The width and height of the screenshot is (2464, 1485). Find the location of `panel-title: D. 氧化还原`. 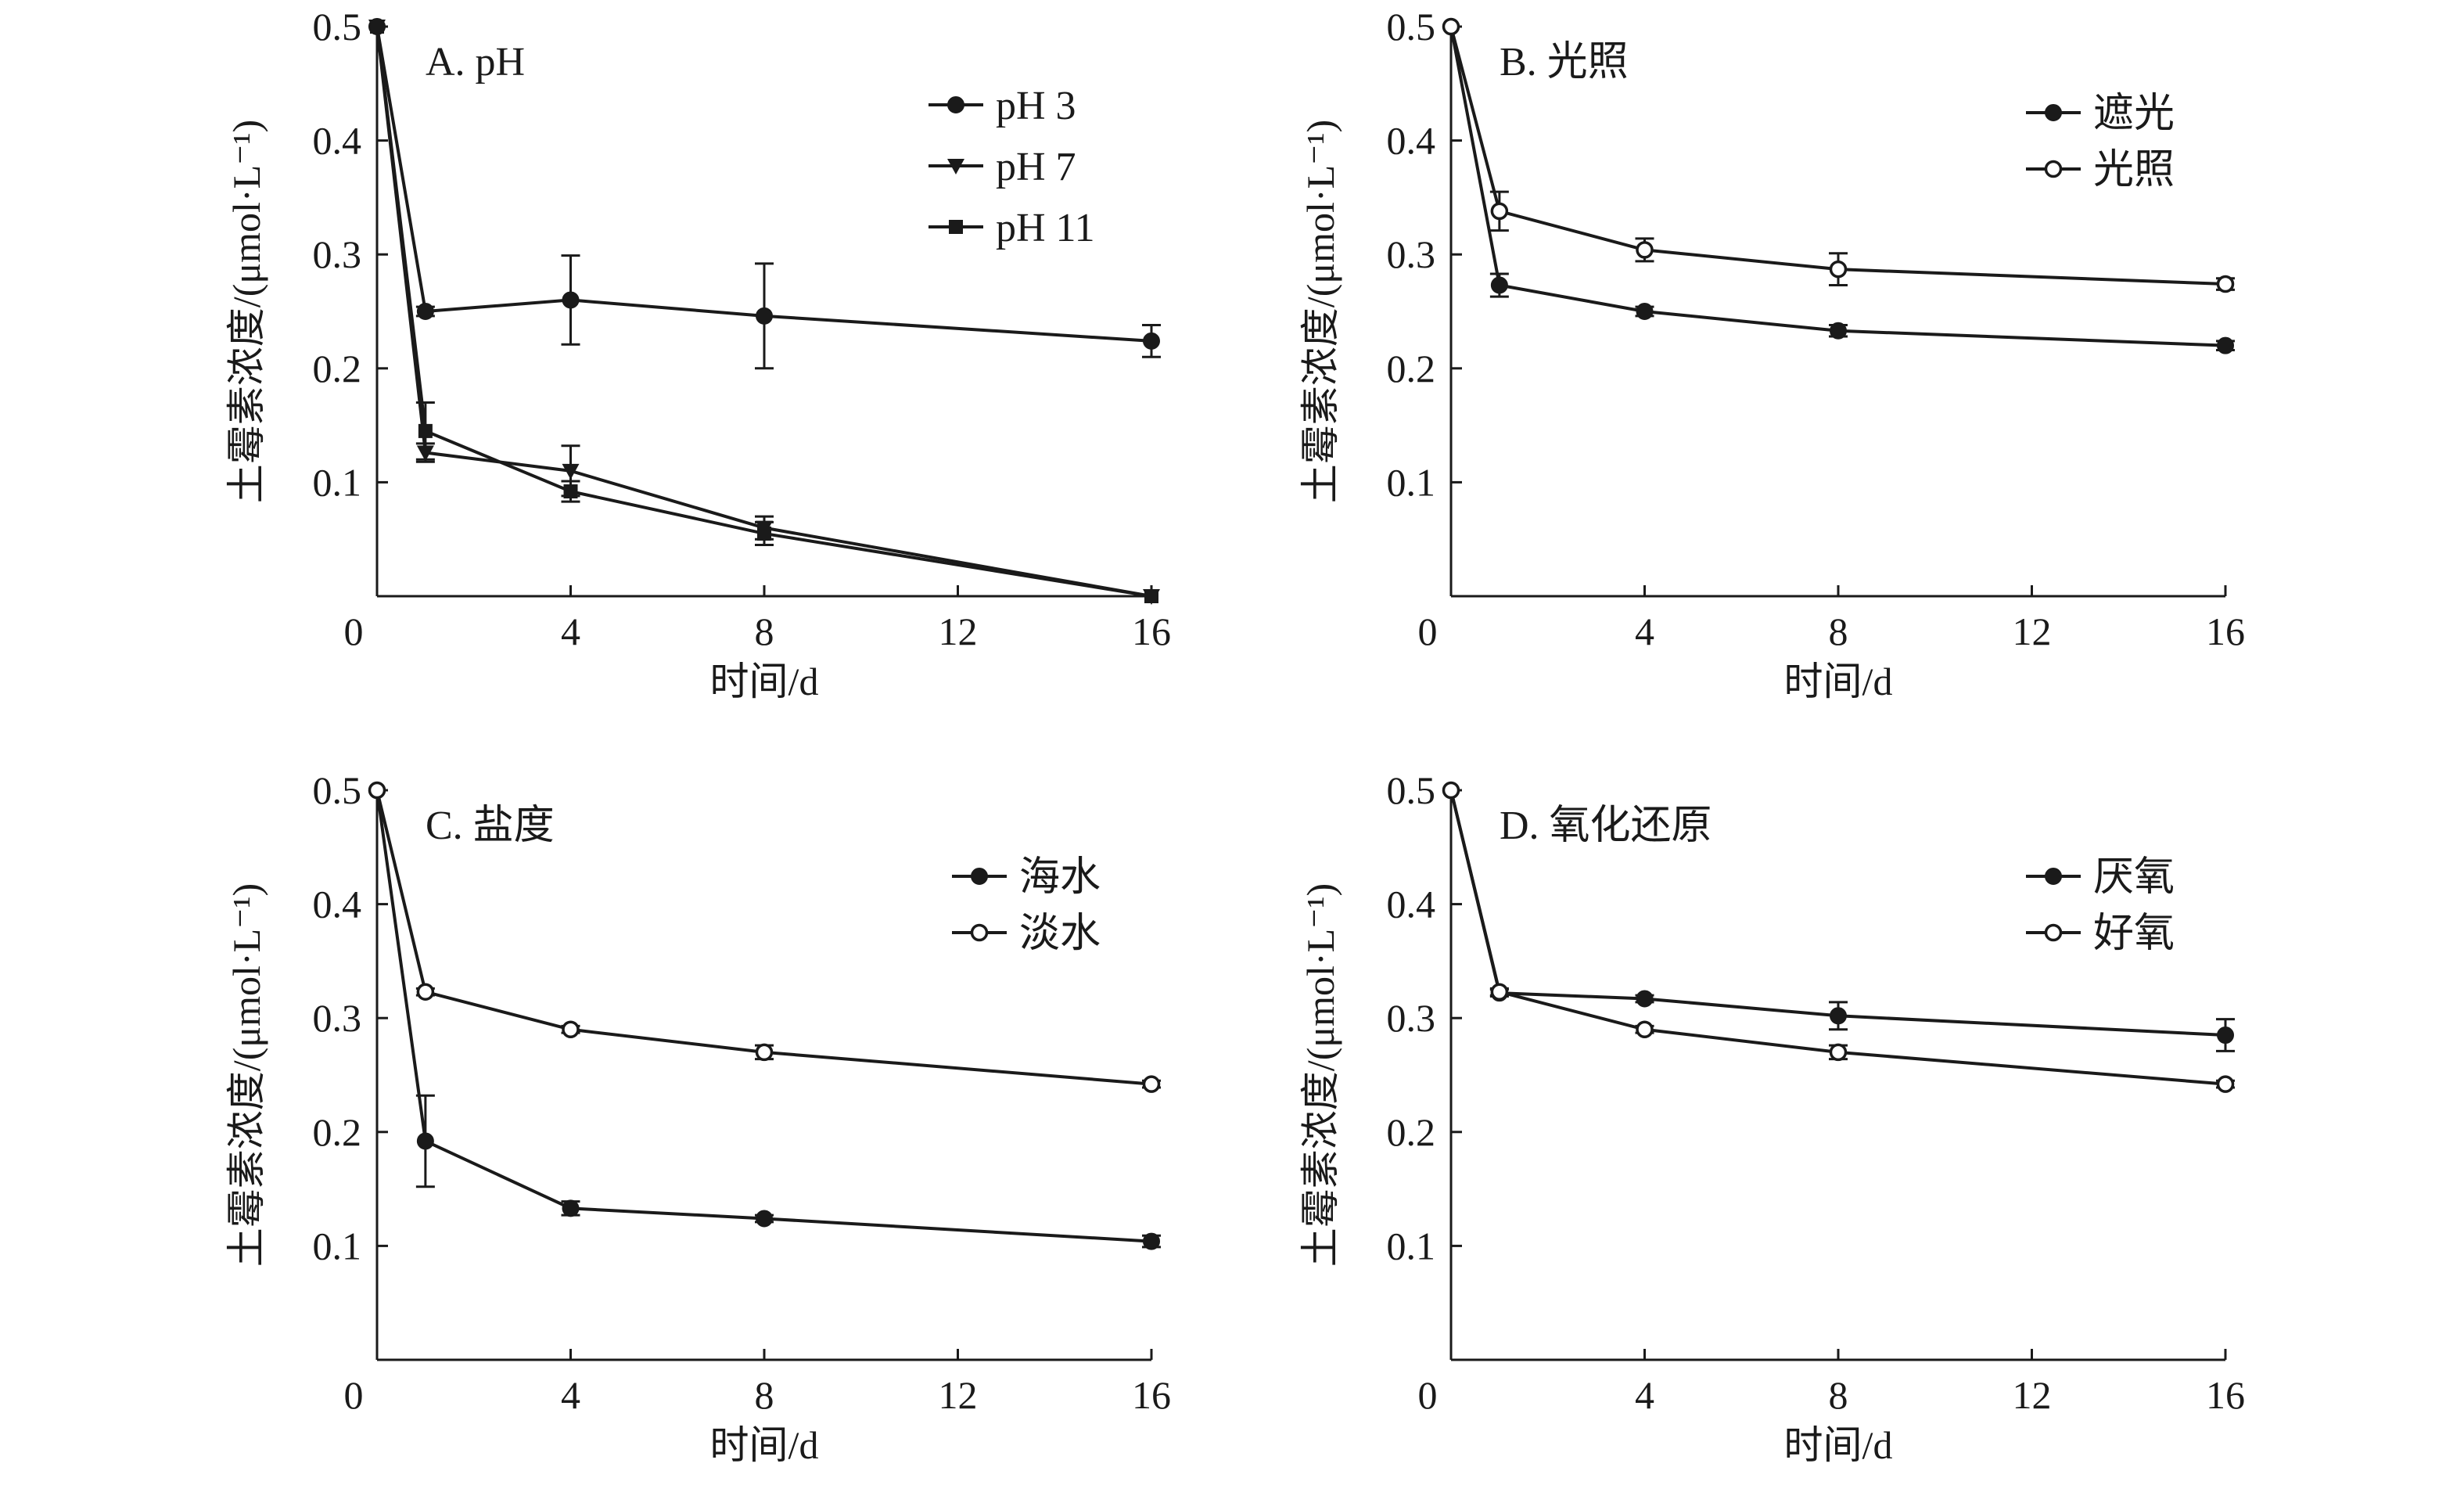

panel-title: D. 氧化还原 is located at coordinates (1606, 826).